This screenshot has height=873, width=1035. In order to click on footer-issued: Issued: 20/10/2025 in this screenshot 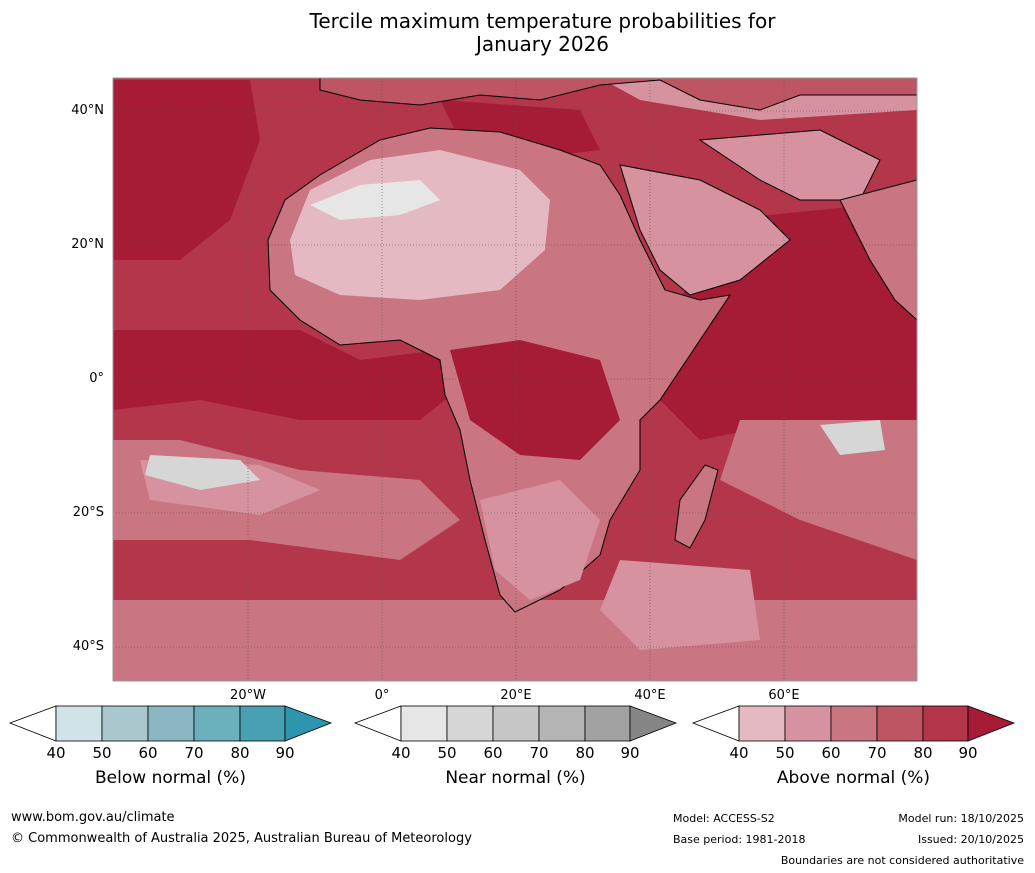, I will do `click(970, 839)`.